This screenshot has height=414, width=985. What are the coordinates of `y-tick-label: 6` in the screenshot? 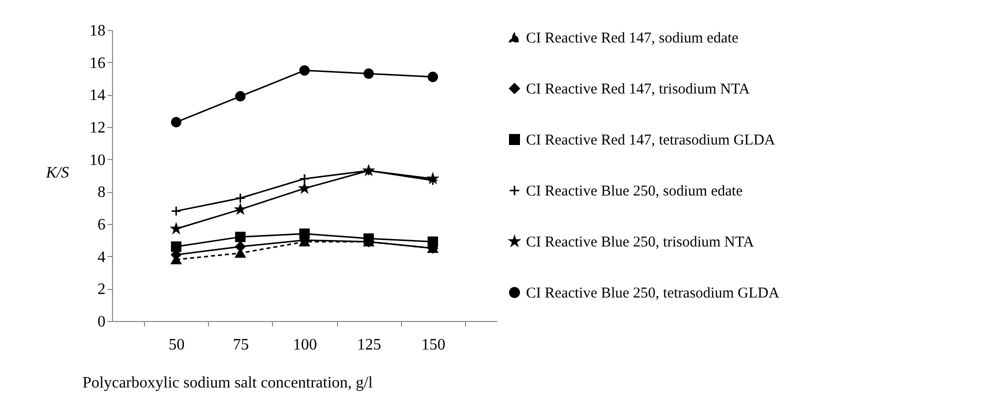 It's located at (102, 225).